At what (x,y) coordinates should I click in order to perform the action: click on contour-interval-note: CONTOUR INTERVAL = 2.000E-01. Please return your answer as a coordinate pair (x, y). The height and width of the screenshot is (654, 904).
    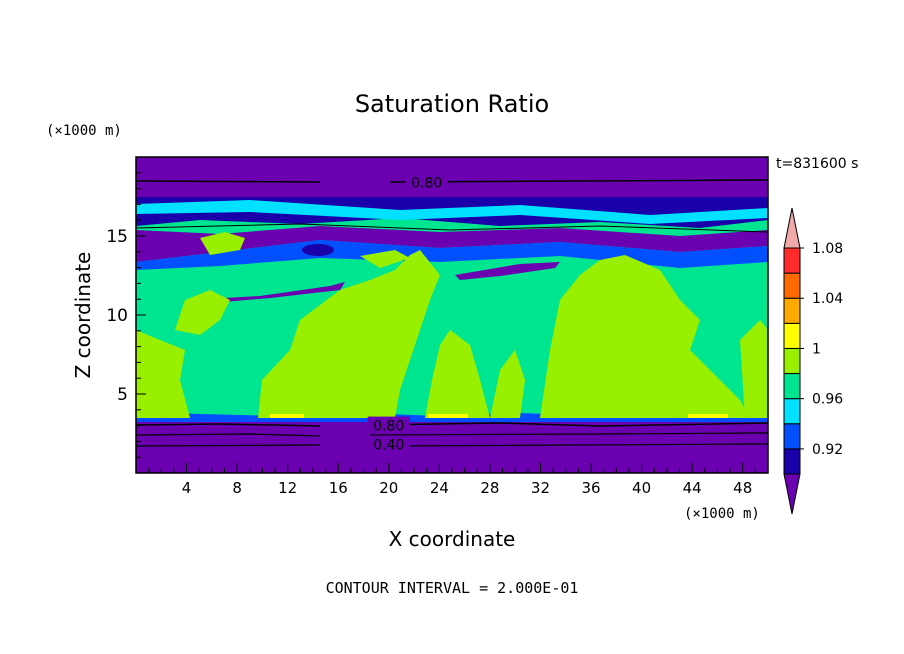
    Looking at the image, I should click on (452, 588).